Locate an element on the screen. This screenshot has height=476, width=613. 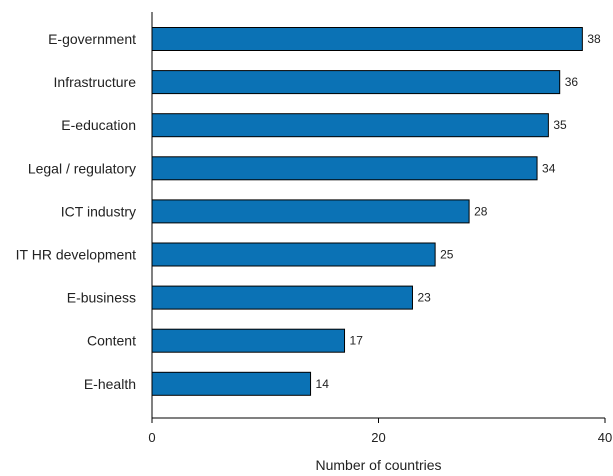
x-tick-label: 0 is located at coordinates (151, 437).